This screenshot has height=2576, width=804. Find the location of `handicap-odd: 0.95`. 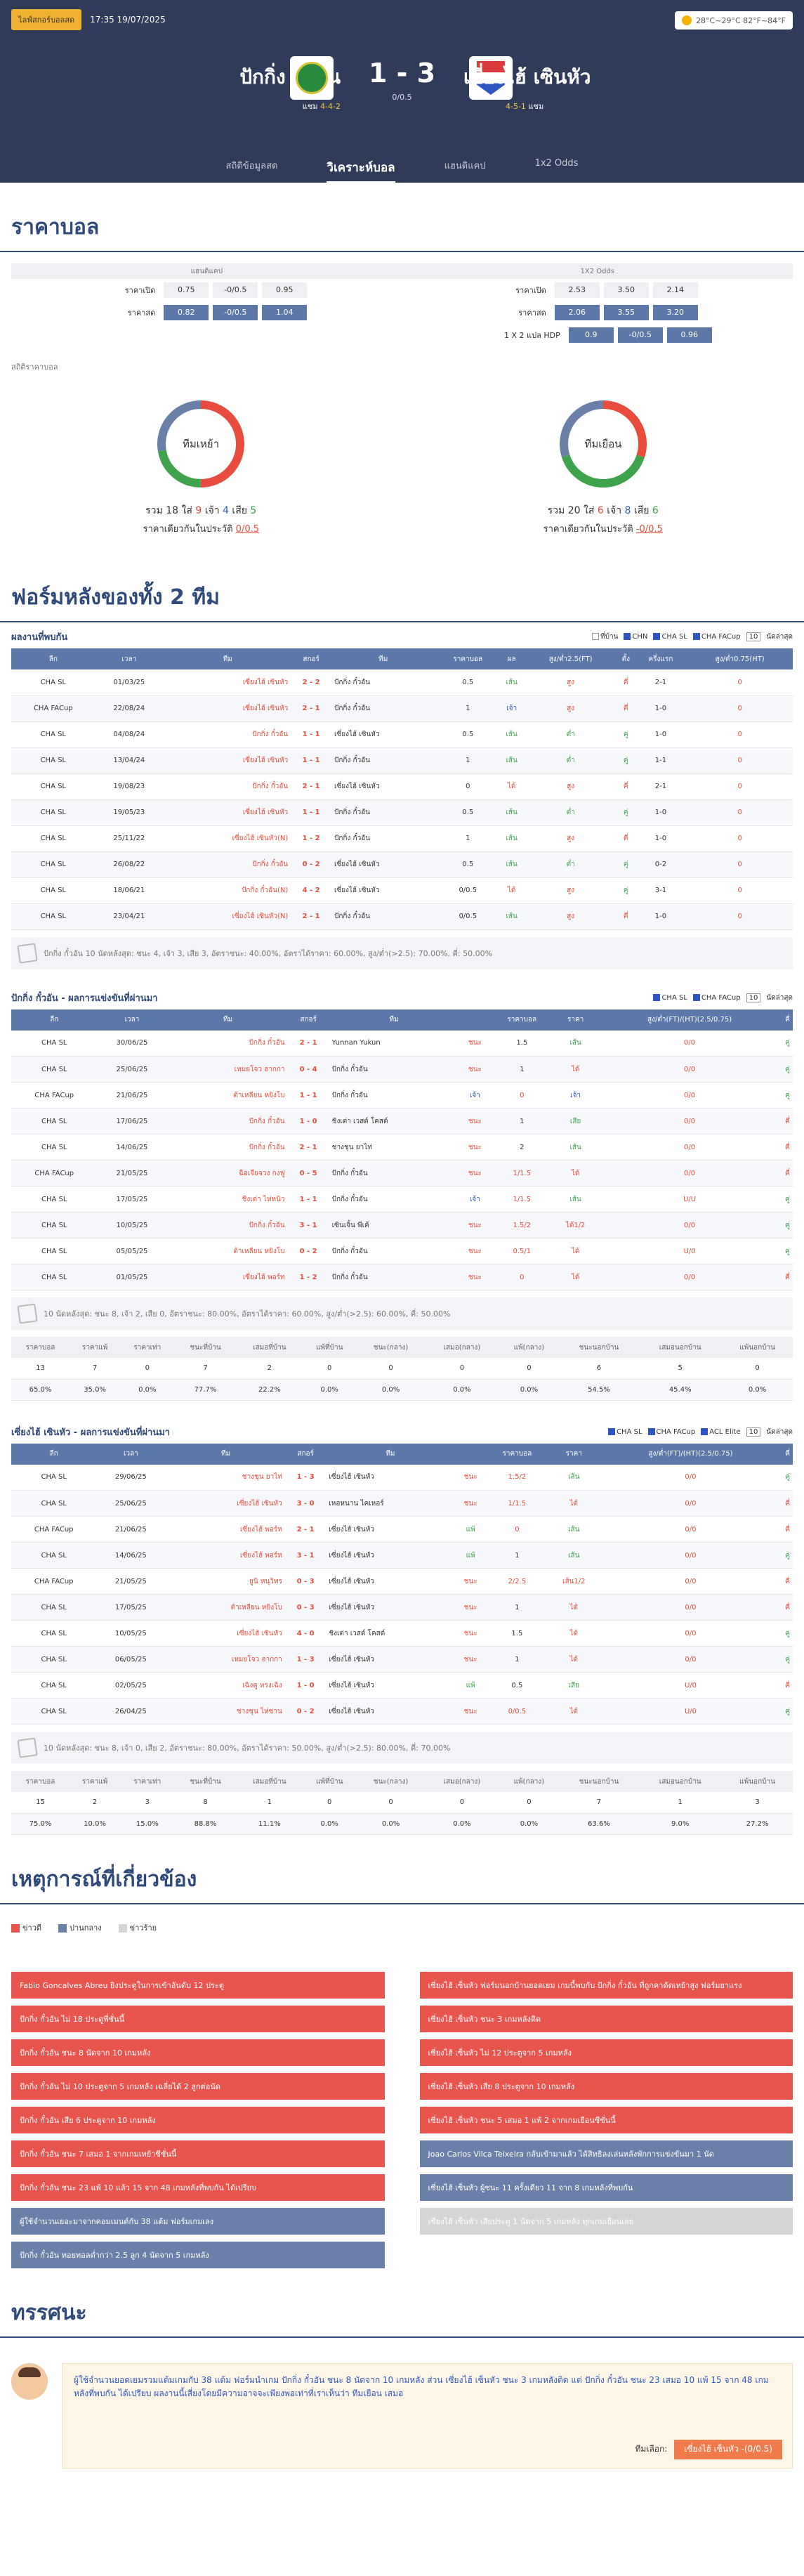

handicap-odd: 0.95 is located at coordinates (285, 290).